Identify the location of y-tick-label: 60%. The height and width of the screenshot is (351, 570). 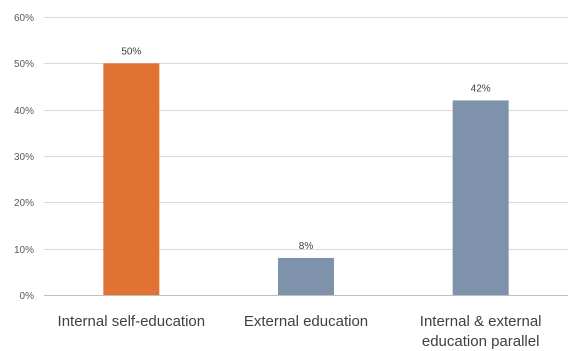
(24, 18).